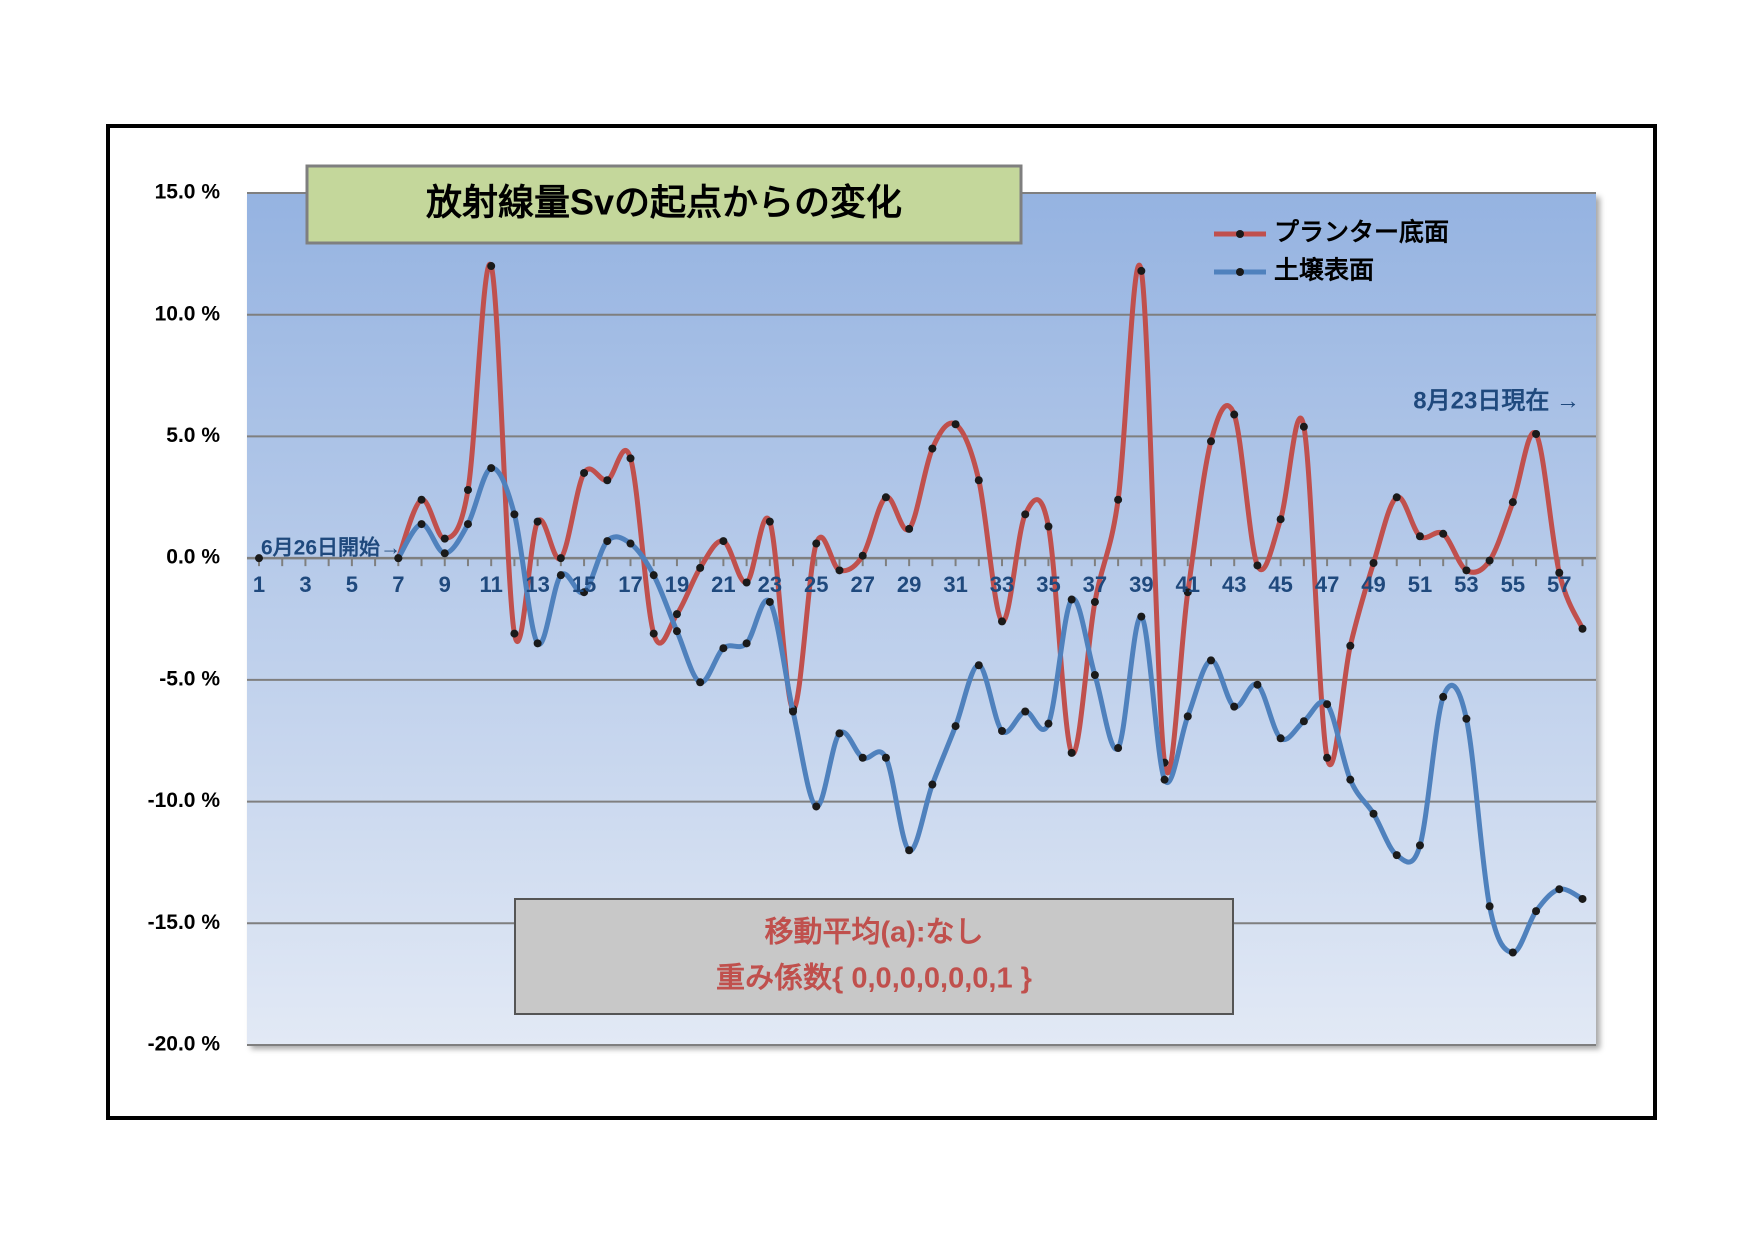 The height and width of the screenshot is (1245, 1754). I want to click on y-tick-label: -5.0 %, so click(189, 678).